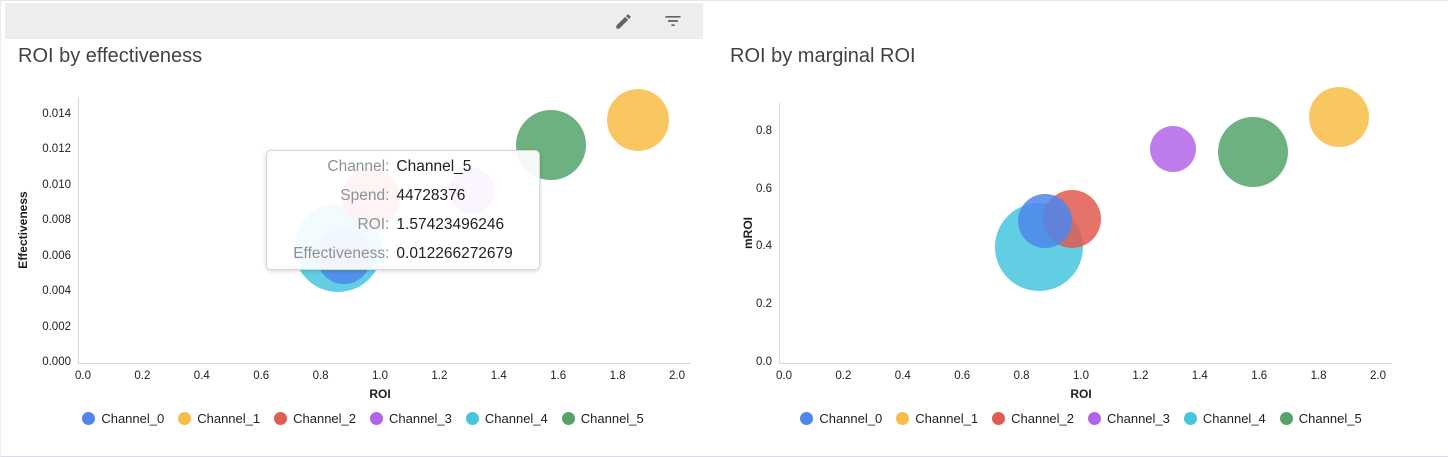  What do you see at coordinates (56, 149) in the screenshot?
I see `y-tick-label: 0.012` at bounding box center [56, 149].